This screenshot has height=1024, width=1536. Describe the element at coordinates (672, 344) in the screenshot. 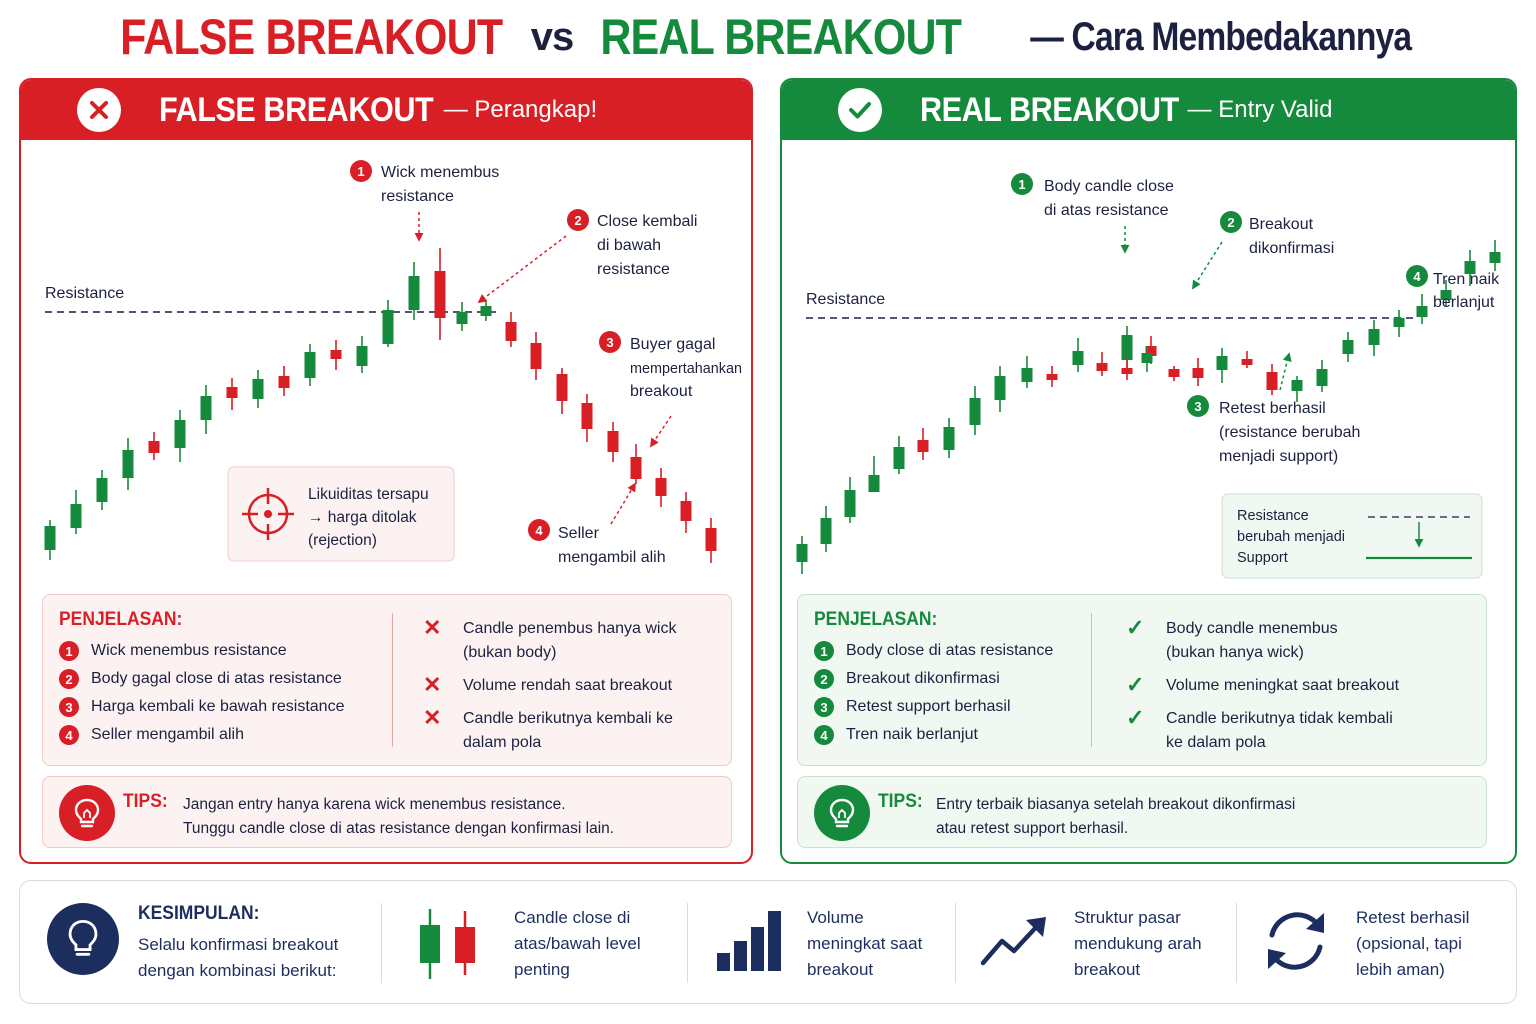

I see `false-ann3-line1: Buyer gagal` at that location.